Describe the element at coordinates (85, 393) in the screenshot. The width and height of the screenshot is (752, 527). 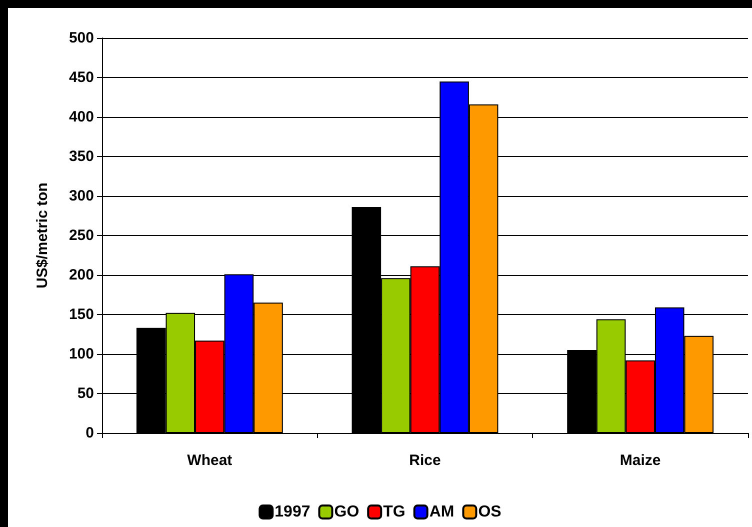
I see `y-tick-label: 50` at that location.